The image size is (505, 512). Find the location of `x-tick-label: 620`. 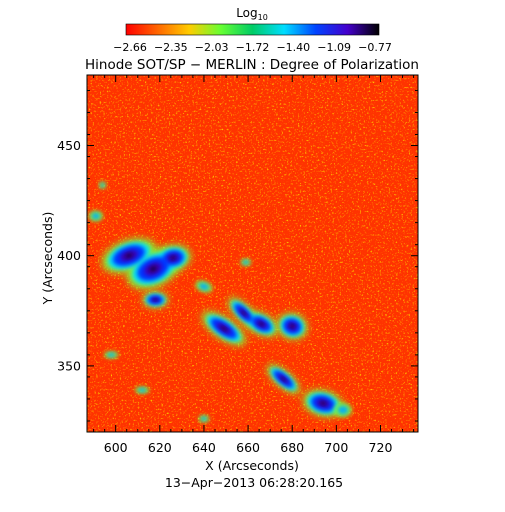

x-tick-label: 620 is located at coordinates (160, 447).